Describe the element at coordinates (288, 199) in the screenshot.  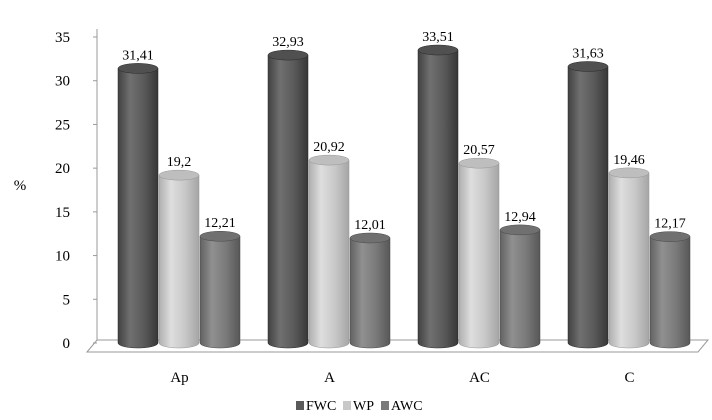
I see `bar-fwc-a` at that location.